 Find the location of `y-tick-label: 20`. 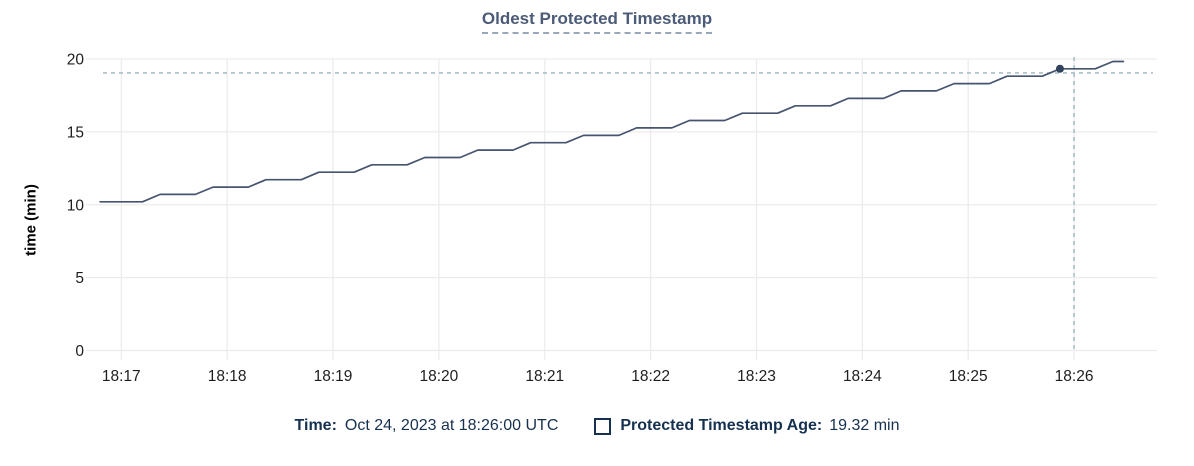

y-tick-label: 20 is located at coordinates (76, 60).